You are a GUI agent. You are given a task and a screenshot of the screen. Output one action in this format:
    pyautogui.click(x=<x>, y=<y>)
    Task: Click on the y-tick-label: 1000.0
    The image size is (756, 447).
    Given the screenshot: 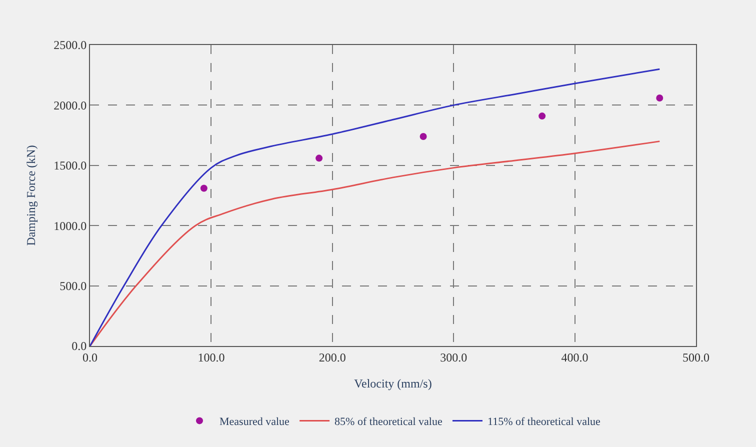 What is the action you would take?
    pyautogui.click(x=70, y=225)
    